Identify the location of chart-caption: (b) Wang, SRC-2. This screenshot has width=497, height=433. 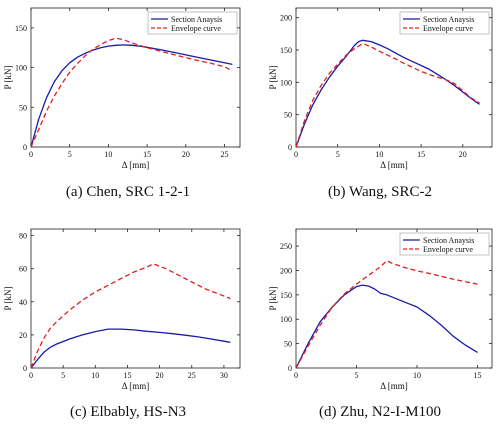
(380, 192).